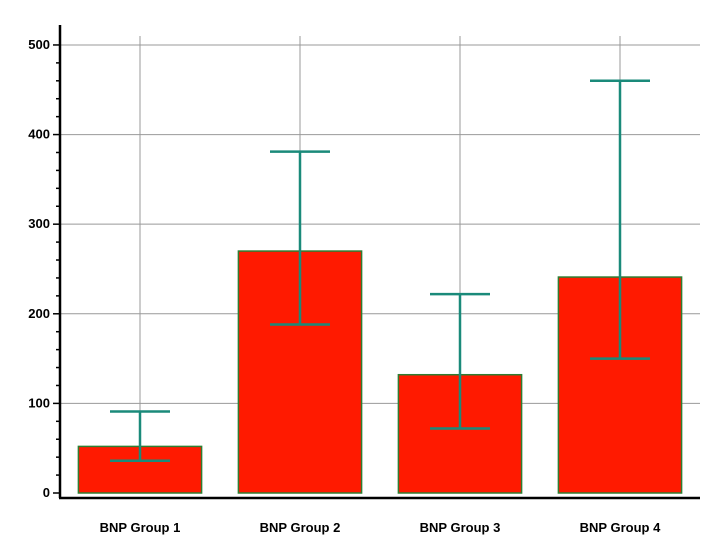 This screenshot has height=547, width=722. What do you see at coordinates (460, 527) in the screenshot?
I see `x-category-label: BNP Group 3` at bounding box center [460, 527].